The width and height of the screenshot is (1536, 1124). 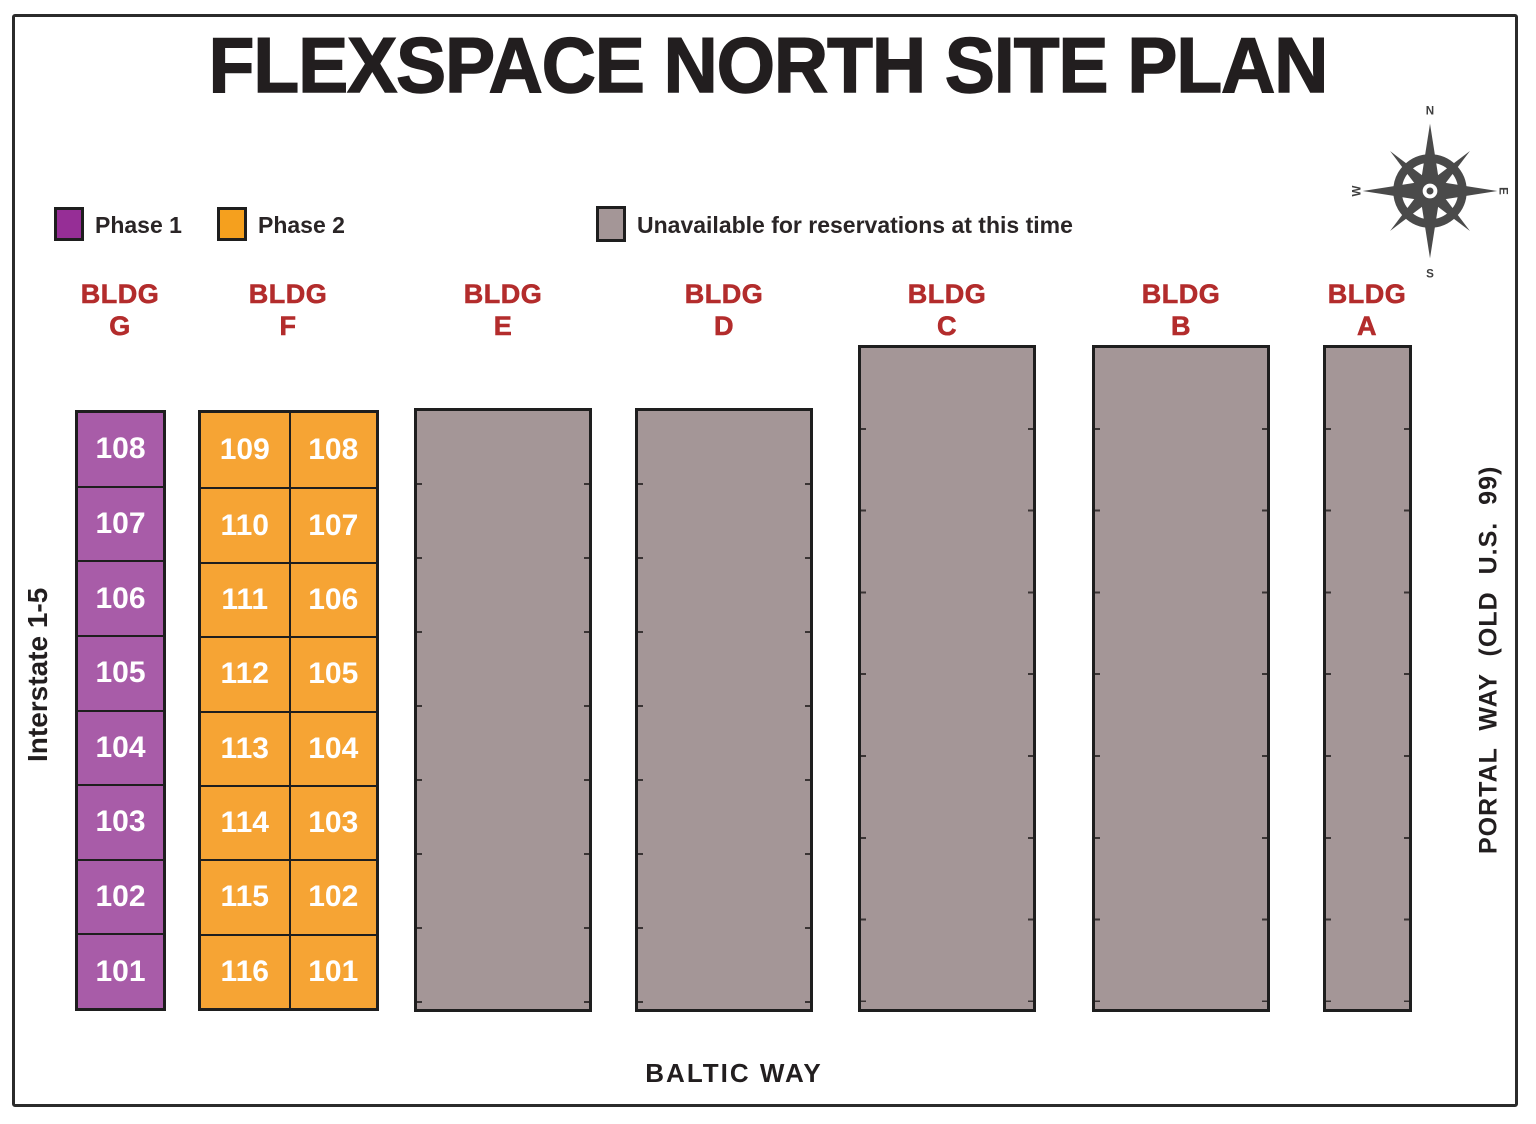 I want to click on compass-letter-e: E, so click(x=1502, y=191).